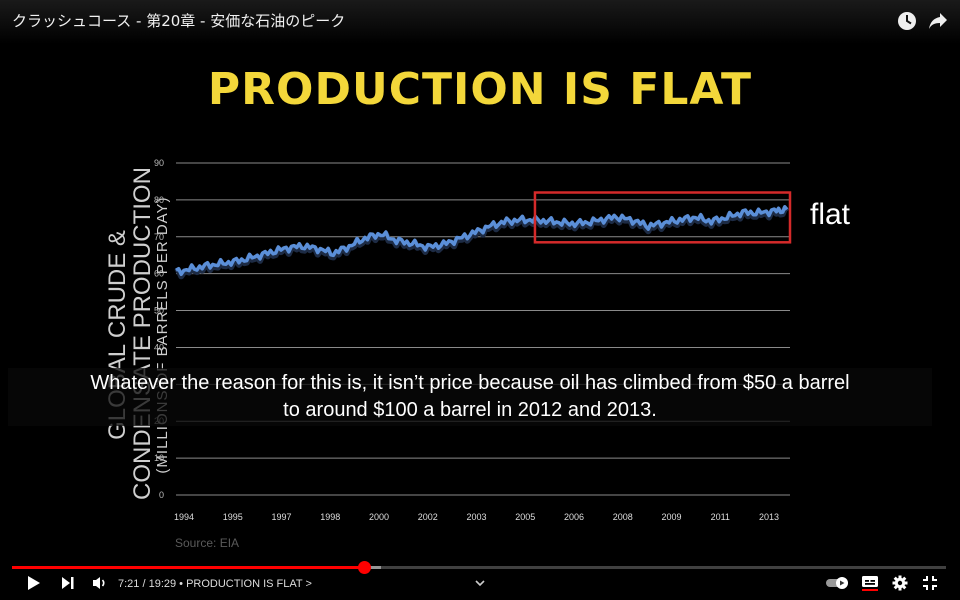 The width and height of the screenshot is (960, 600). Describe the element at coordinates (830, 214) in the screenshot. I see `flat-annotation: flat` at that location.